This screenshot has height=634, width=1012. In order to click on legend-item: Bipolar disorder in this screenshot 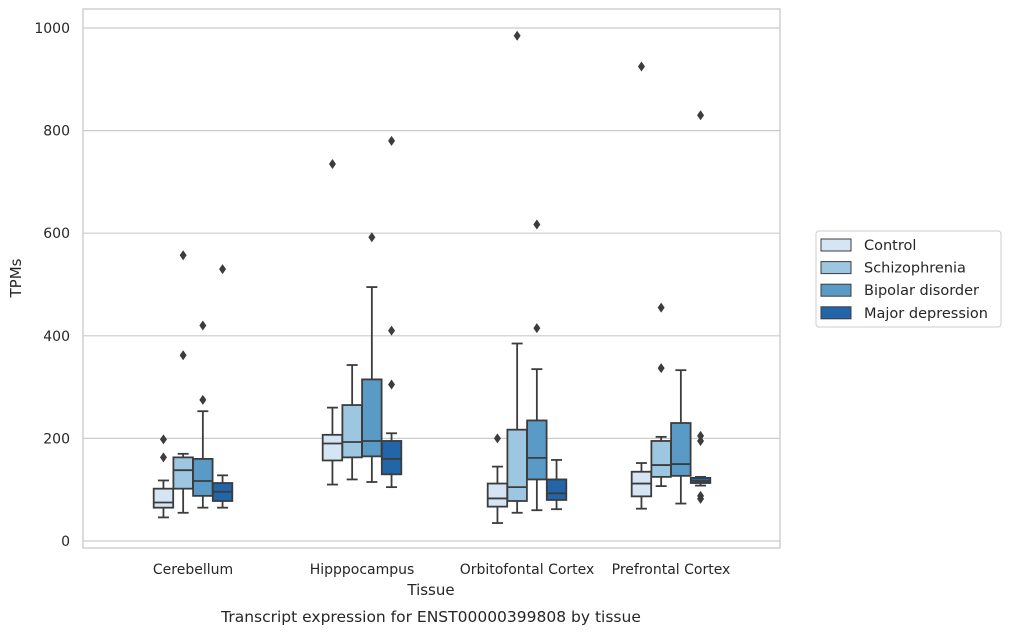, I will do `click(899, 291)`.